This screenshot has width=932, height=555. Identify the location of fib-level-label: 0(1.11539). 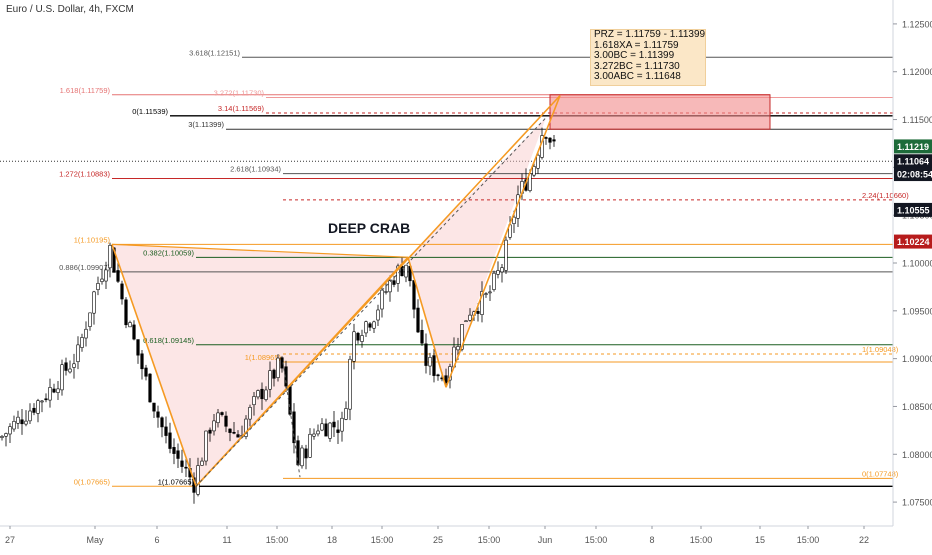
(150, 111).